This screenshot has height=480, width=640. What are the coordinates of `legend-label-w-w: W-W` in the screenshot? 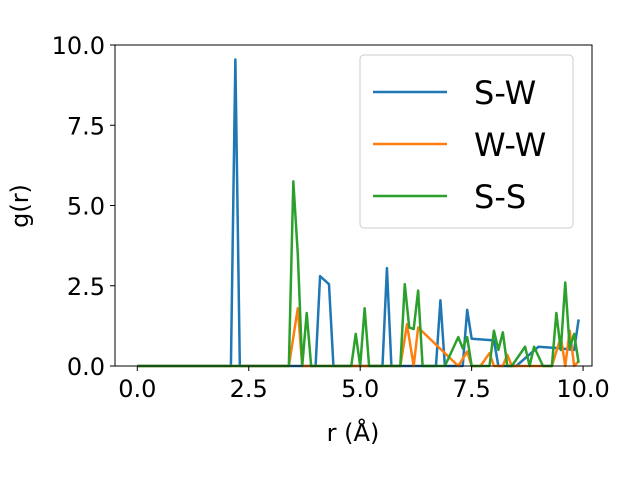 It's located at (510, 145).